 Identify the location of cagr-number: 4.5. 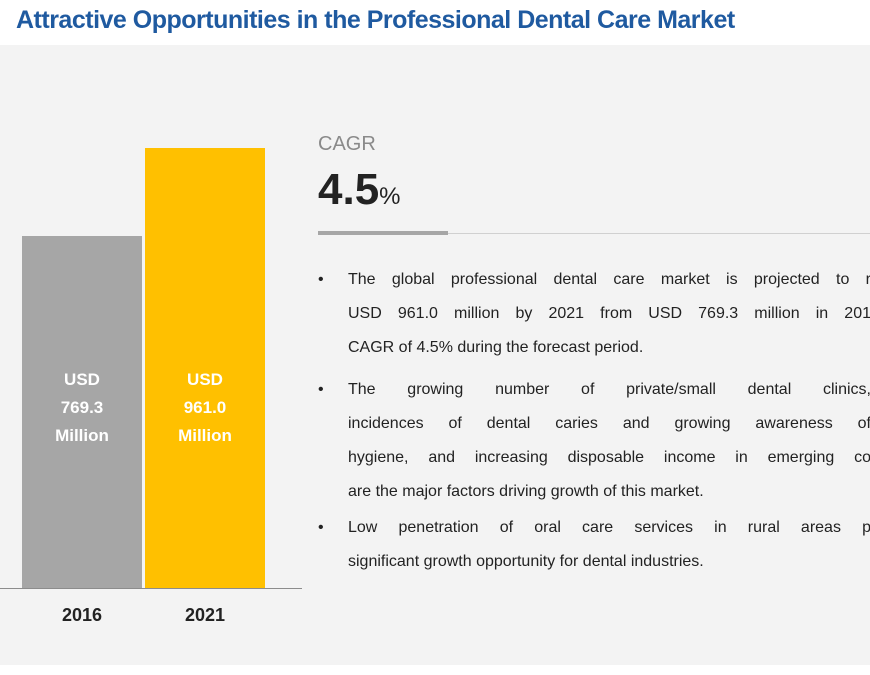
(349, 189).